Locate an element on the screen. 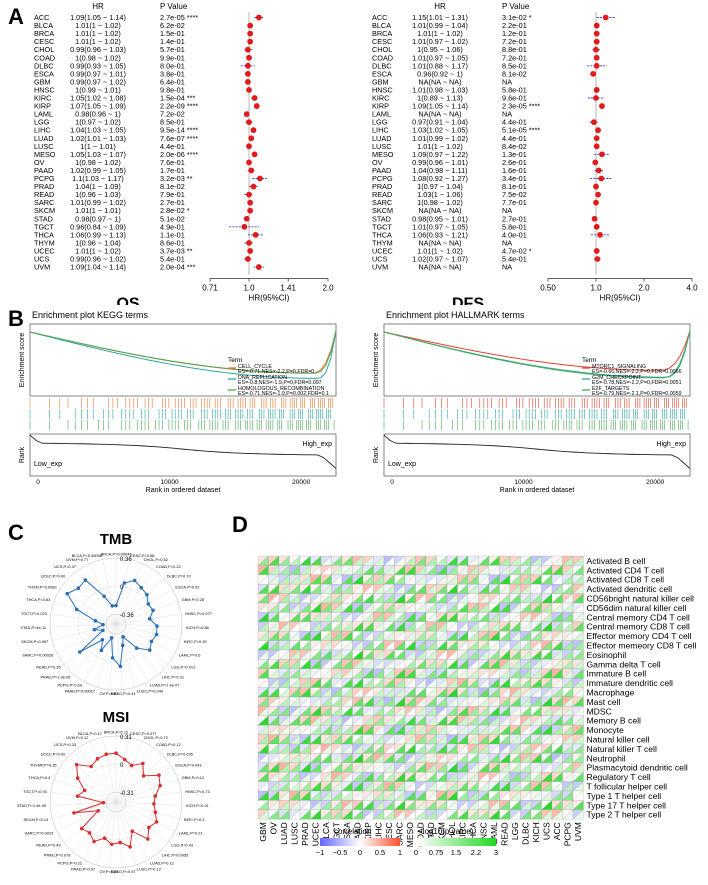 The width and height of the screenshot is (708, 885). forest-row-hr: 1(0.95 ~ 1.06) is located at coordinates (440, 49).